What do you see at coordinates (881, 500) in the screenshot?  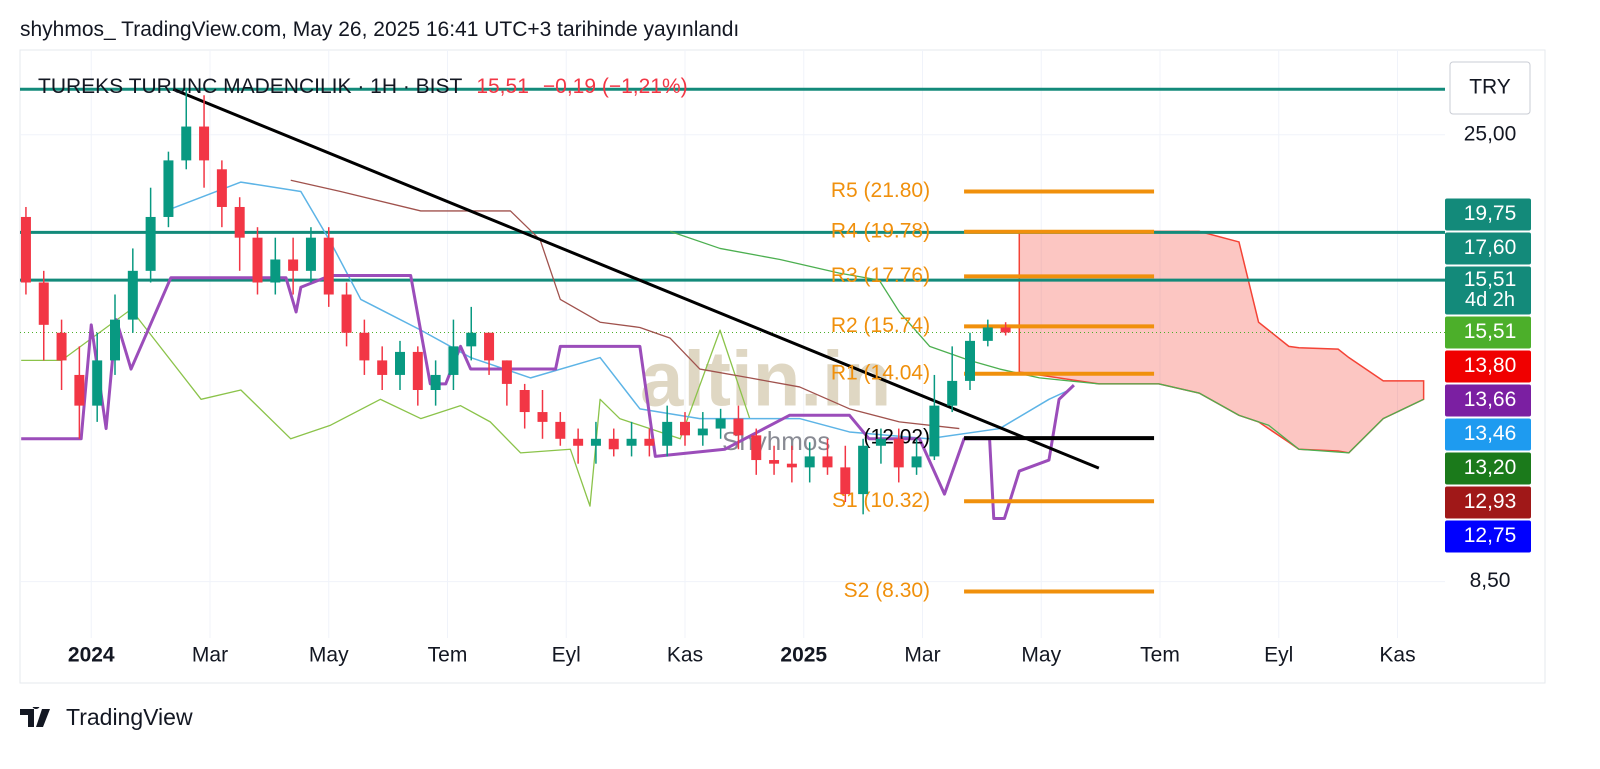 I see `pivot-label: S1 (10.32)` at bounding box center [881, 500].